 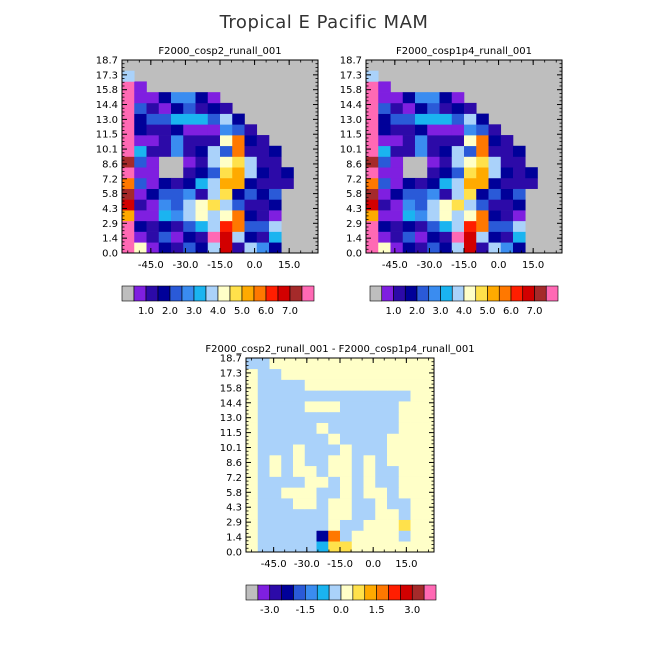 I want to click on panel-title: F2000_cosp2_runall_001, so click(x=219, y=51).